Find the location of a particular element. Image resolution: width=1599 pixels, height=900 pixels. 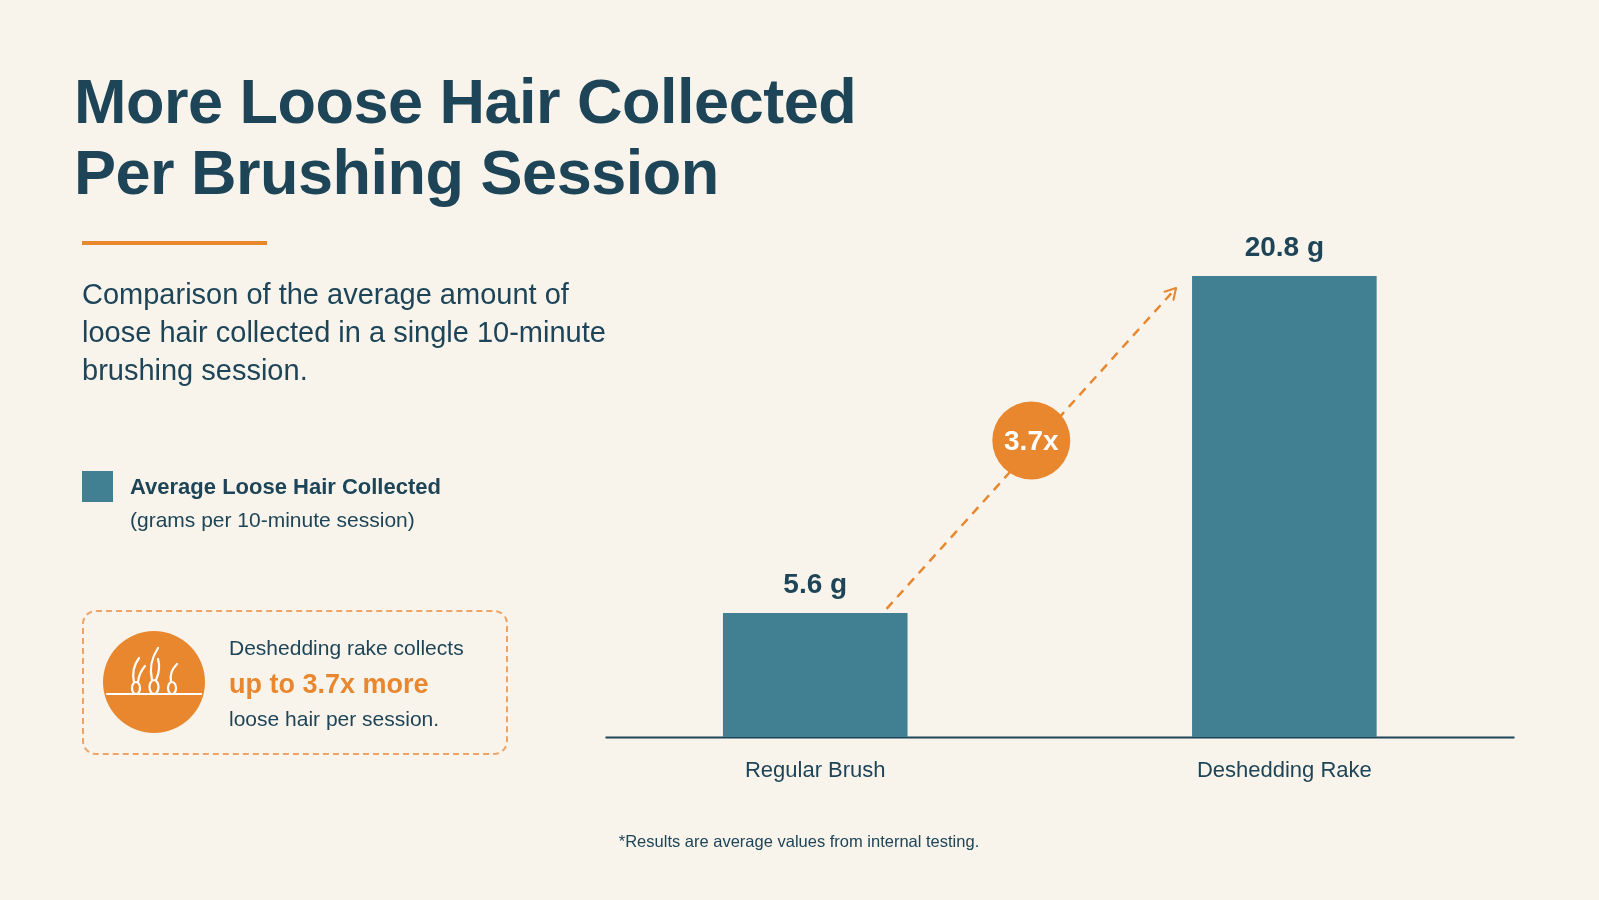

chart-title: More Loose Hair Collected Per Brushing Session is located at coordinates (466, 137).